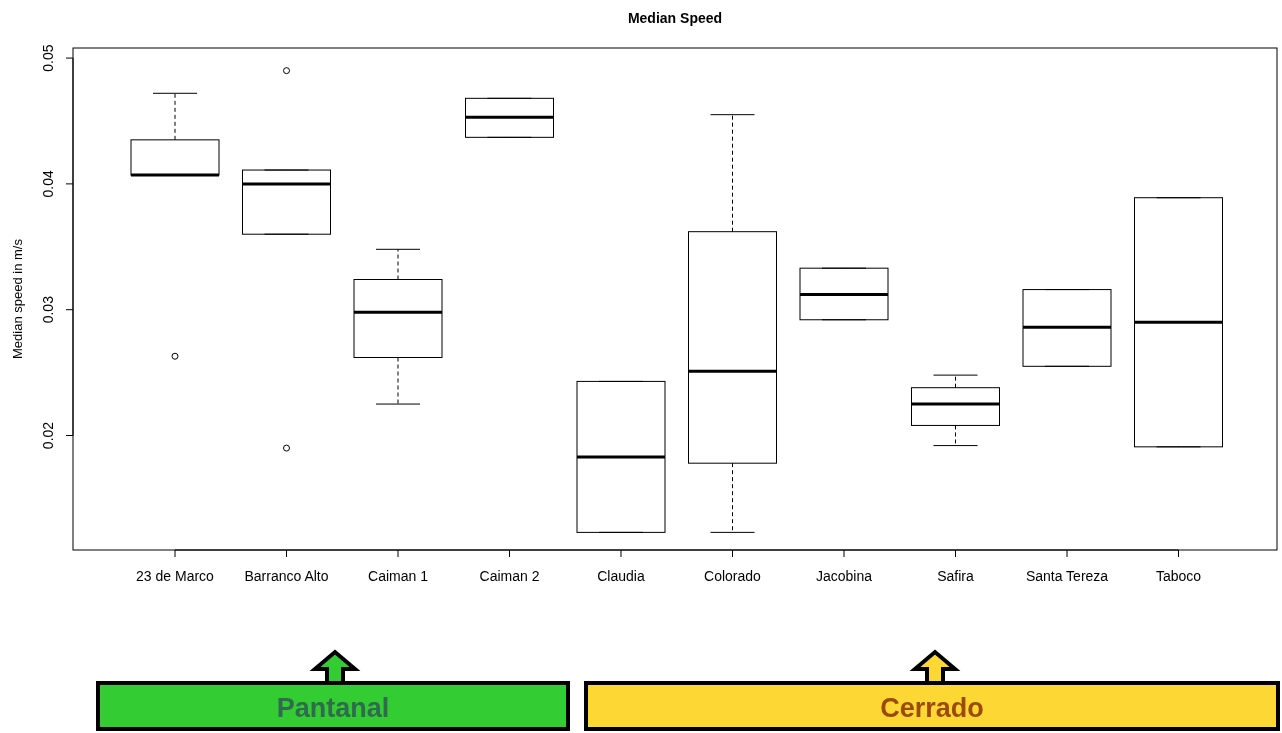 This screenshot has width=1282, height=733. What do you see at coordinates (48, 58) in the screenshot?
I see `y-tick-label: 0.05` at bounding box center [48, 58].